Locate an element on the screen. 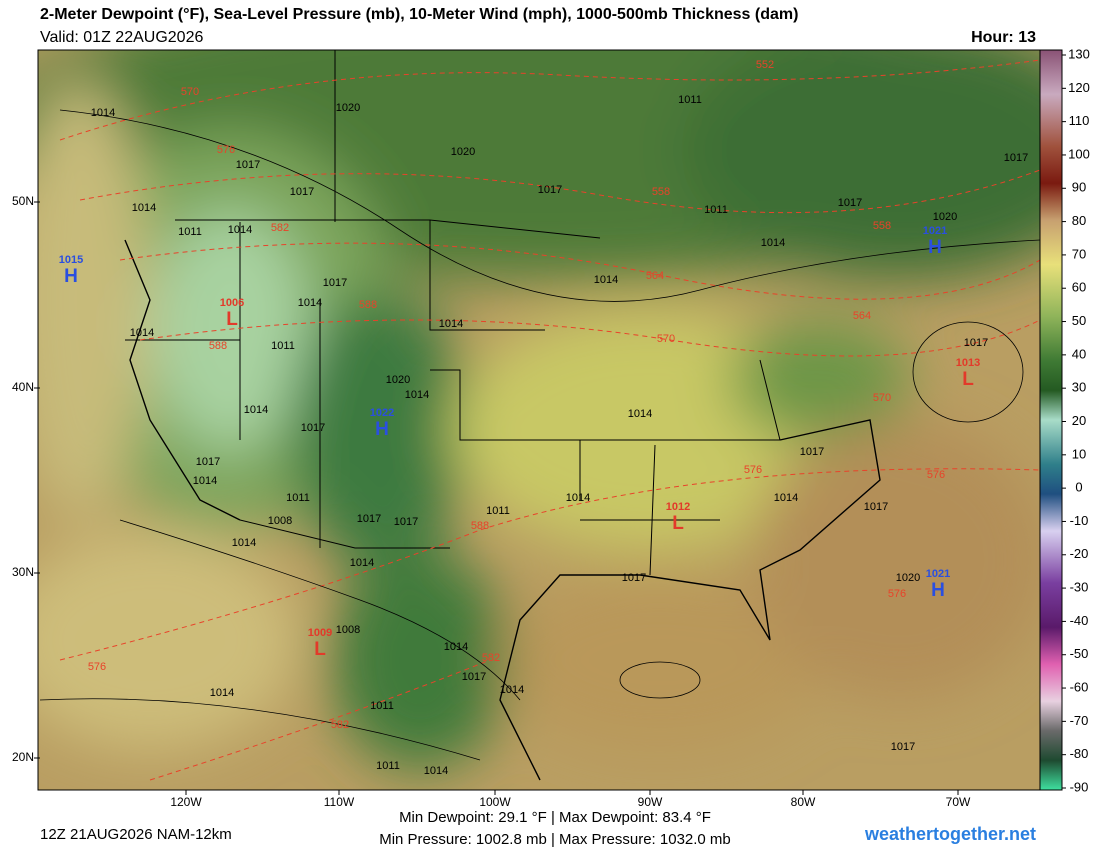  pressure-center-value: 1009 is located at coordinates (320, 633).